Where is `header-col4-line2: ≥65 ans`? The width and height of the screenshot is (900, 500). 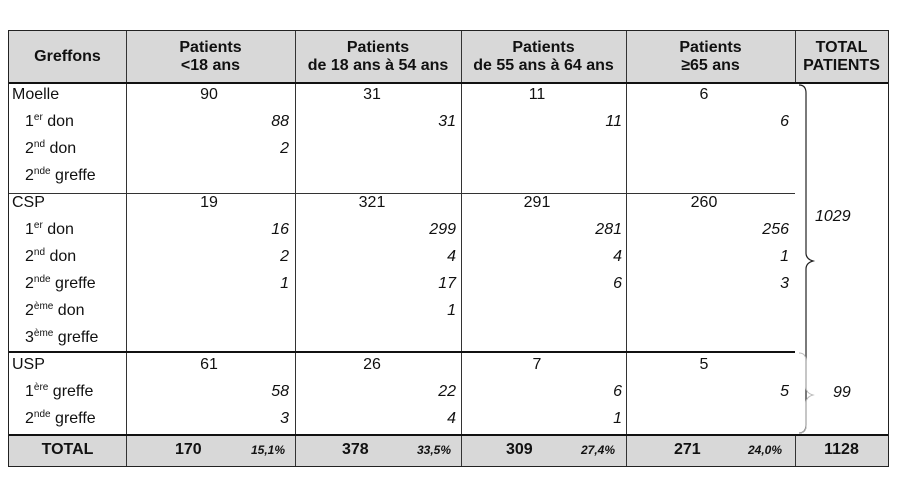 header-col4-line2: ≥65 ans is located at coordinates (710, 65).